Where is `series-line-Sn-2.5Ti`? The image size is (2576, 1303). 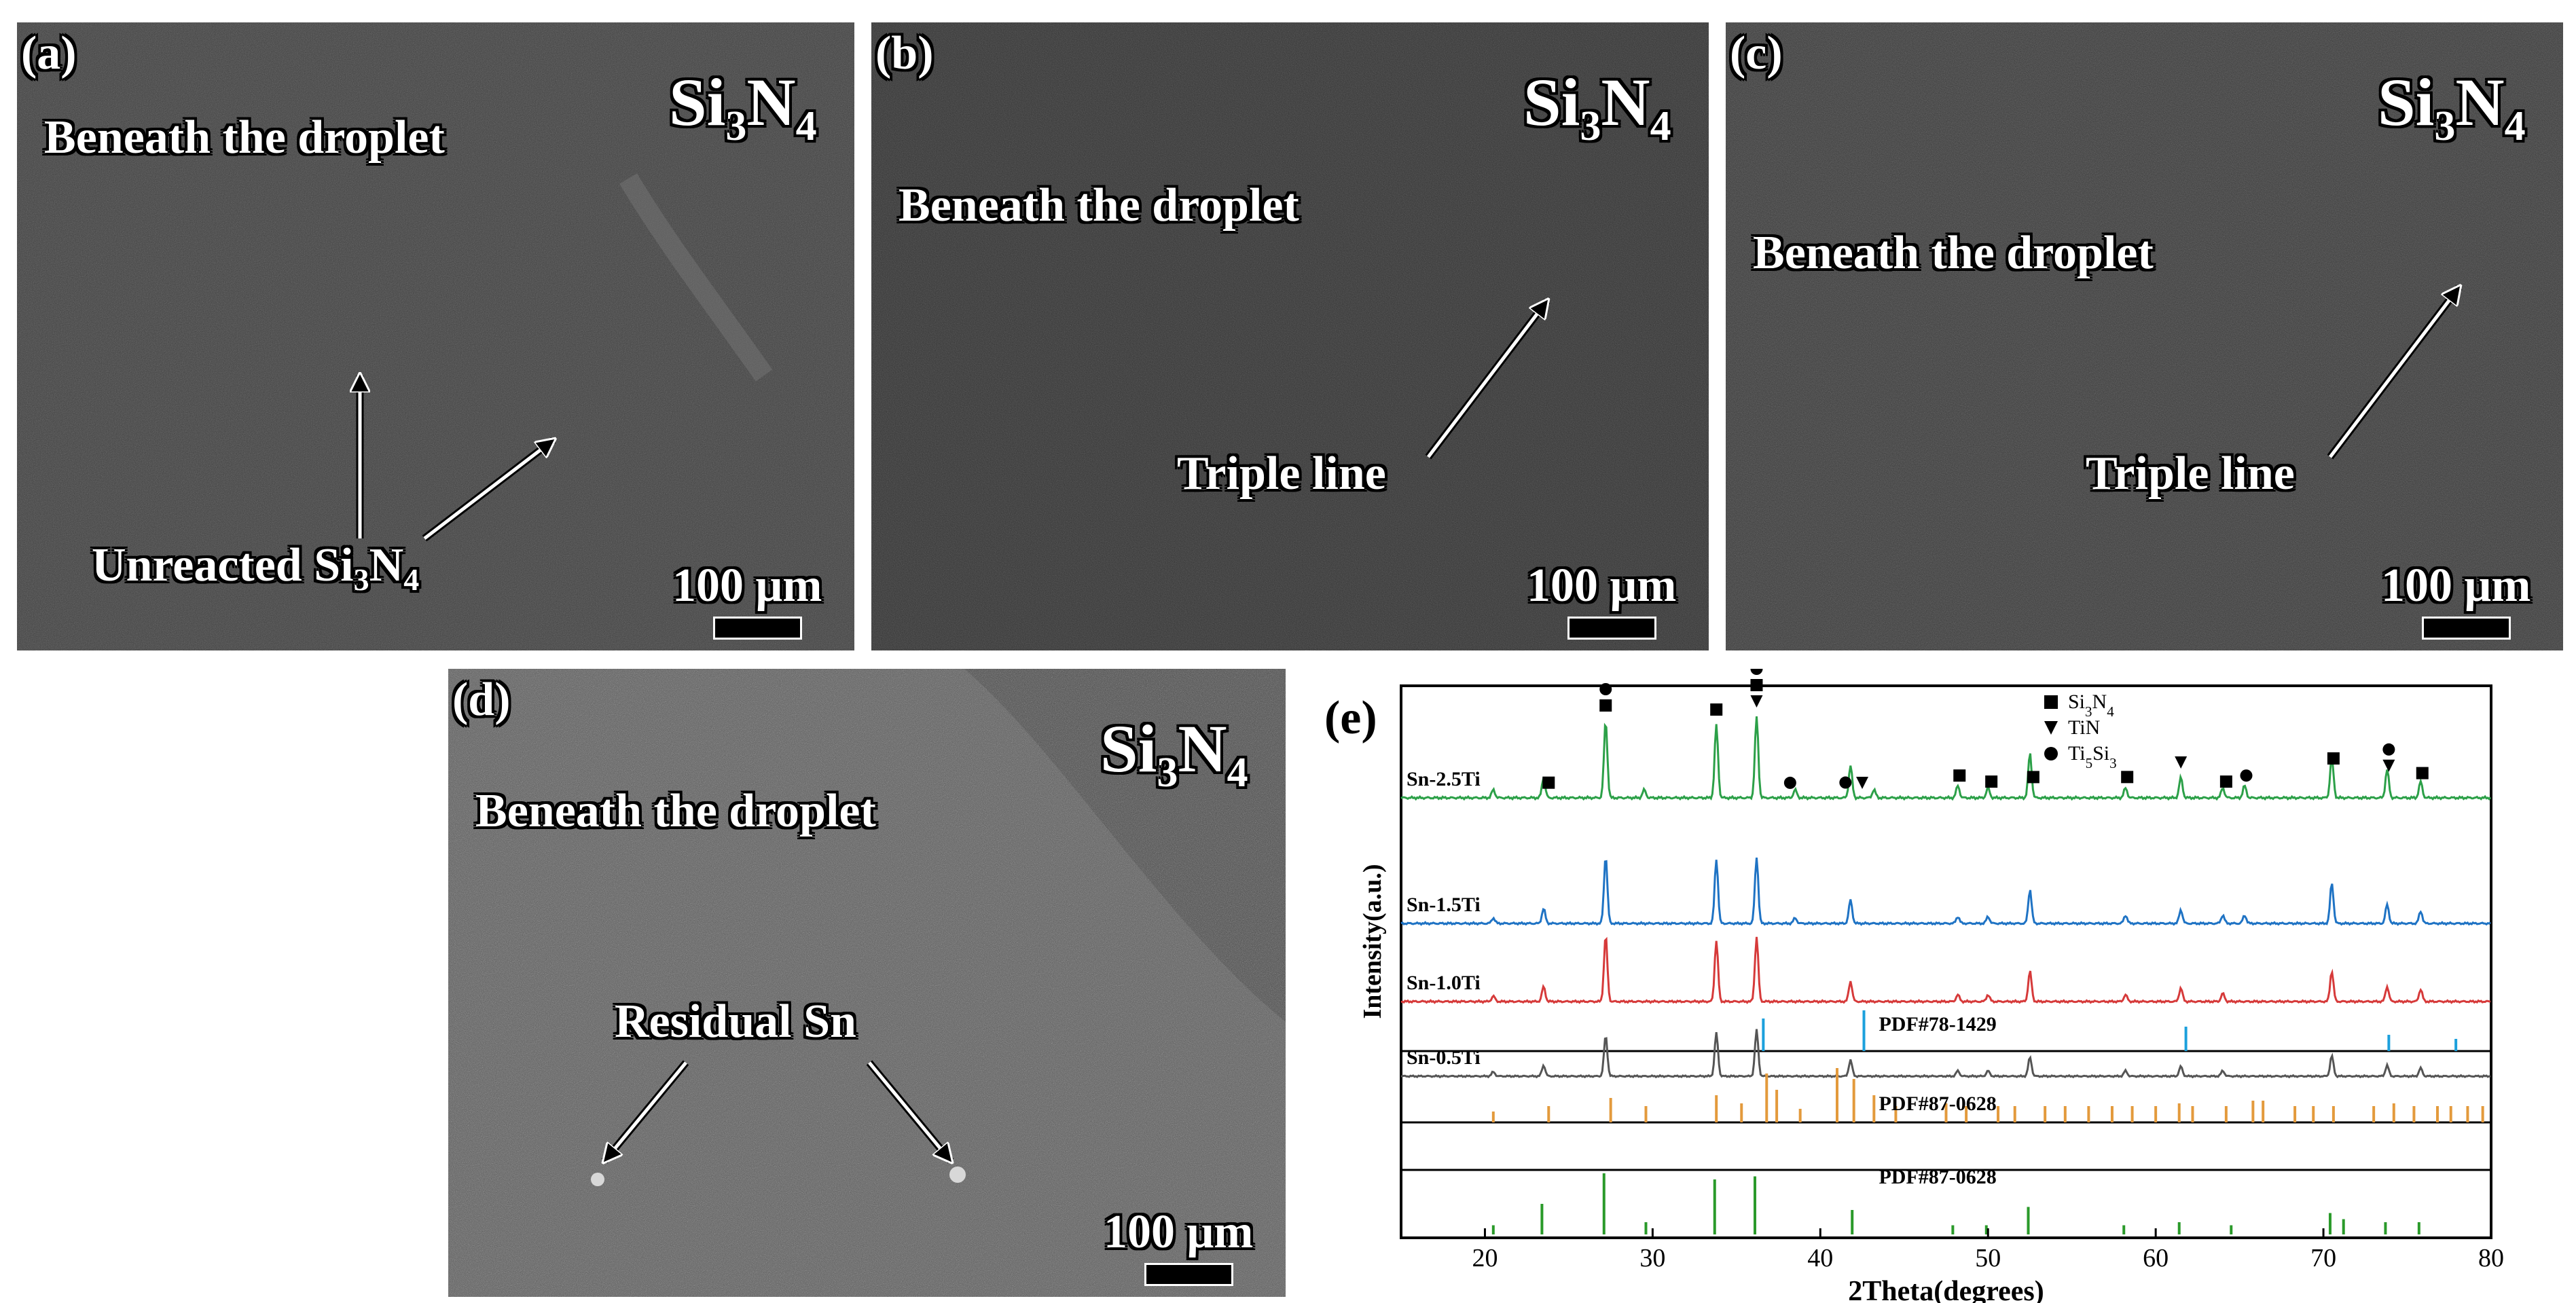 series-line-Sn-2.5Ti is located at coordinates (1946, 758).